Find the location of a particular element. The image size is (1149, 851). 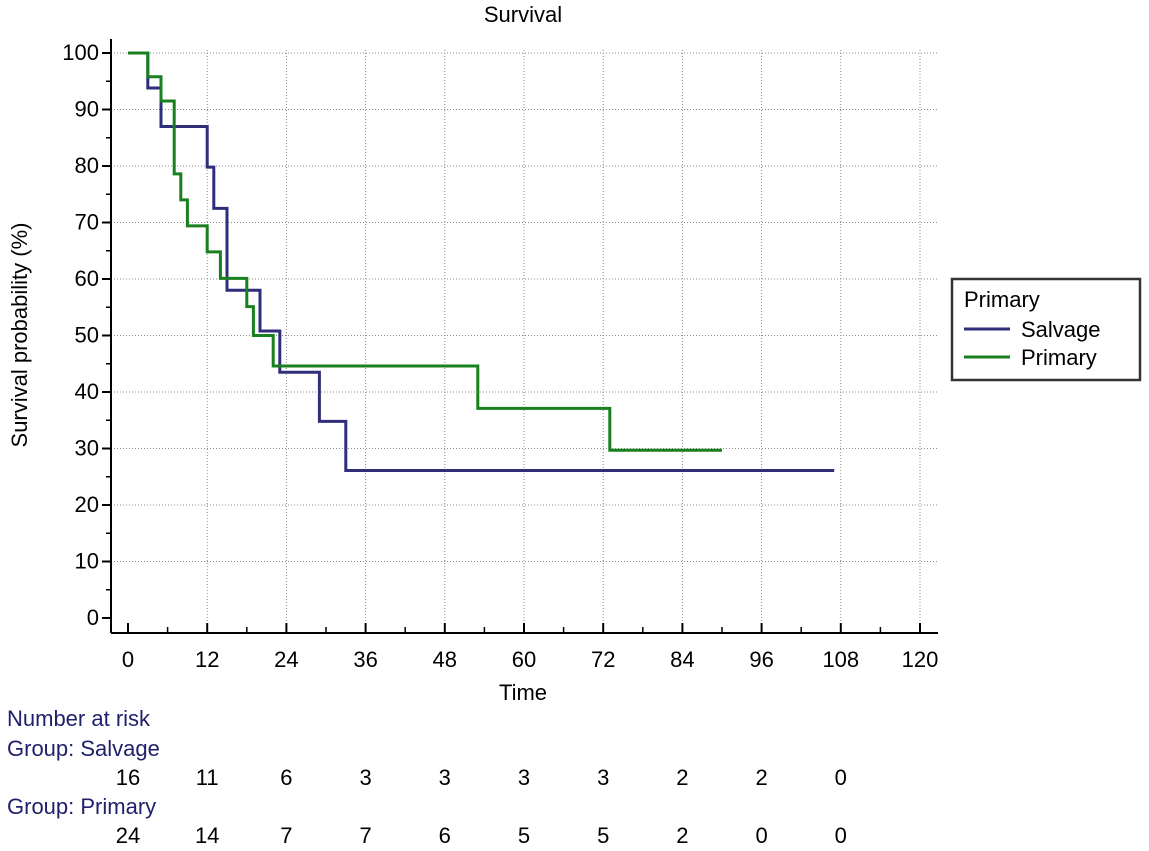

x-tick-label: 84 is located at coordinates (682, 659).